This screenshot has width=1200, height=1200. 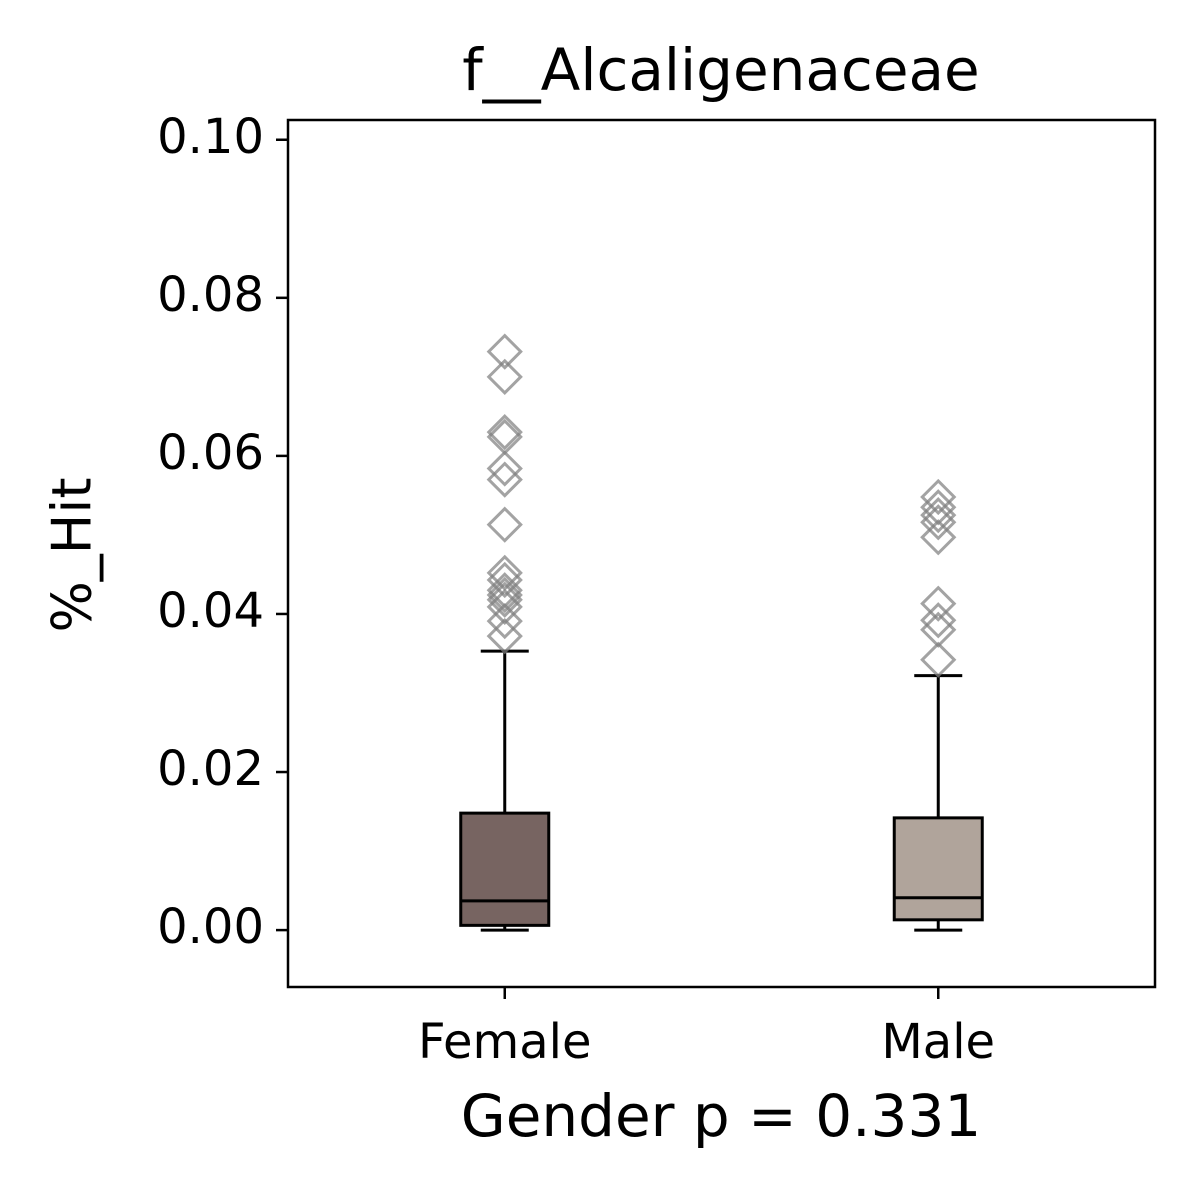 What do you see at coordinates (210, 927) in the screenshot?
I see `y-tick-label: 0.00` at bounding box center [210, 927].